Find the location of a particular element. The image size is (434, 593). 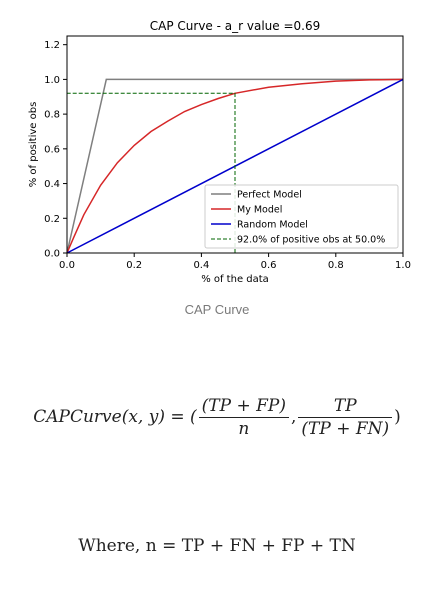

y-tick-label-0: 0.0 is located at coordinates (52, 254).